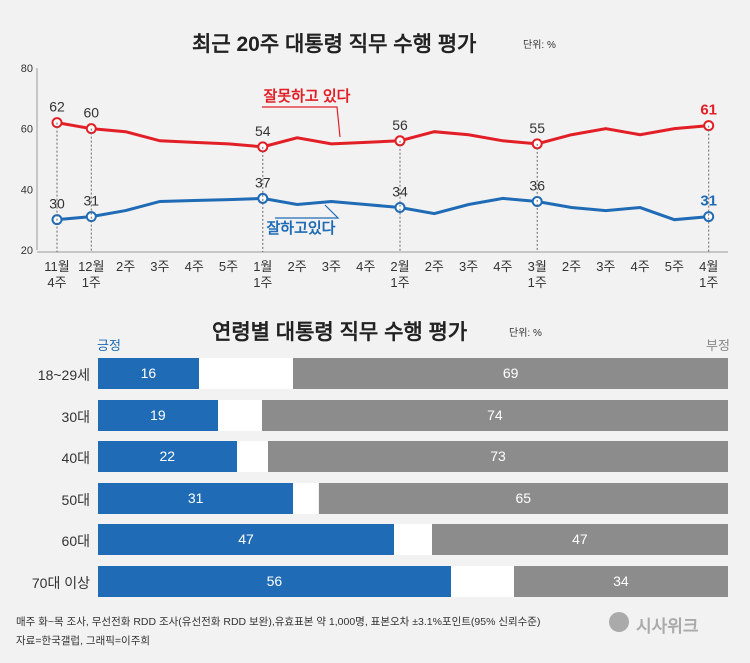 Image resolution: width=750 pixels, height=663 pixels. What do you see at coordinates (708, 110) in the screenshot?
I see `data-label: 61` at bounding box center [708, 110].